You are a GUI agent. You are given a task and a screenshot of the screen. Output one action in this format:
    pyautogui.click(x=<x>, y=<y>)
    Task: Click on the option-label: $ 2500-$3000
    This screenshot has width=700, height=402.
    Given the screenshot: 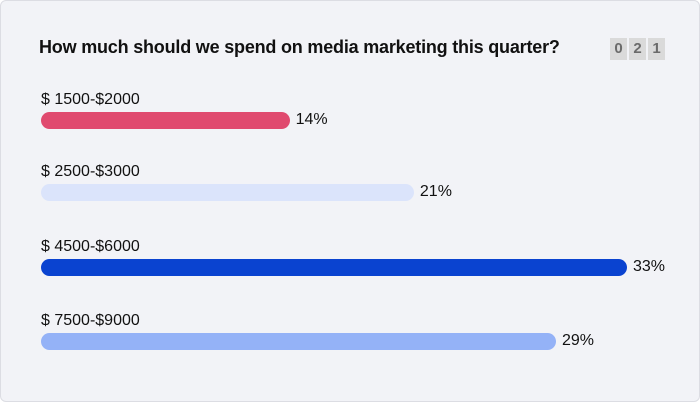 What is the action you would take?
    pyautogui.click(x=90, y=171)
    